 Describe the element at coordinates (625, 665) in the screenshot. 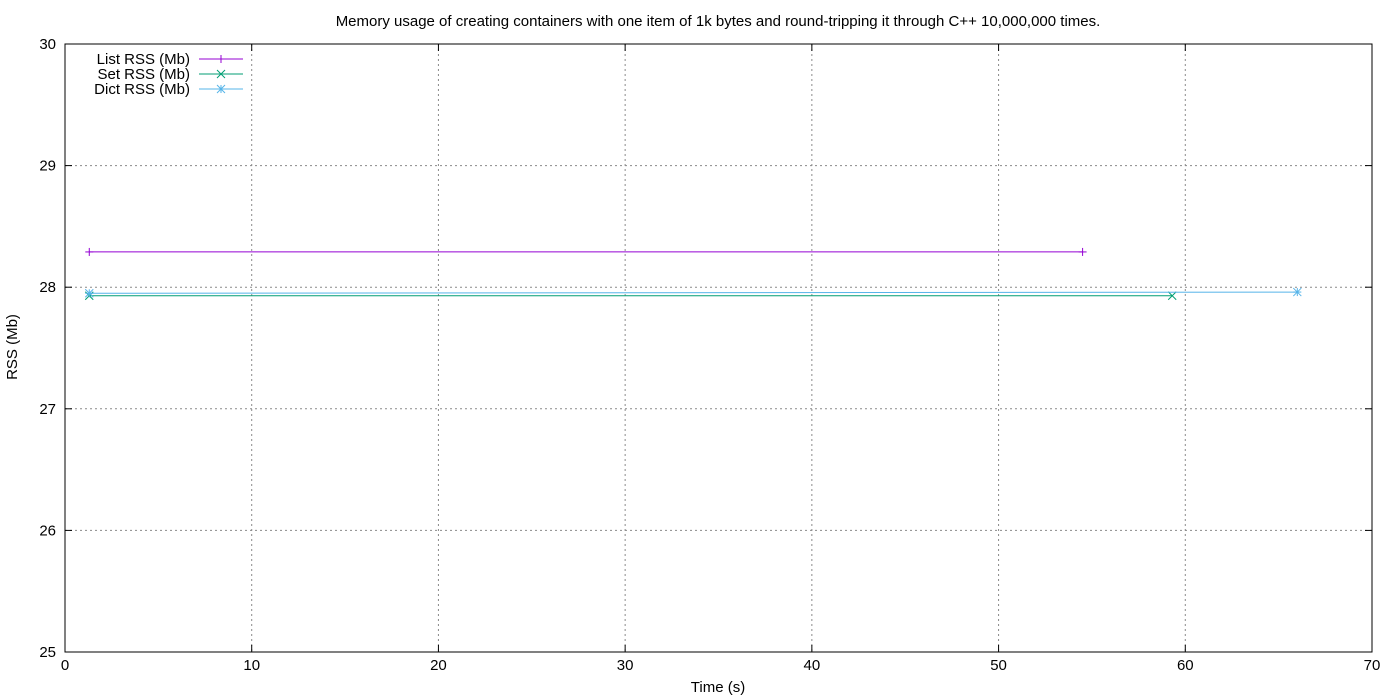

I see `x-tick-label: 30` at that location.